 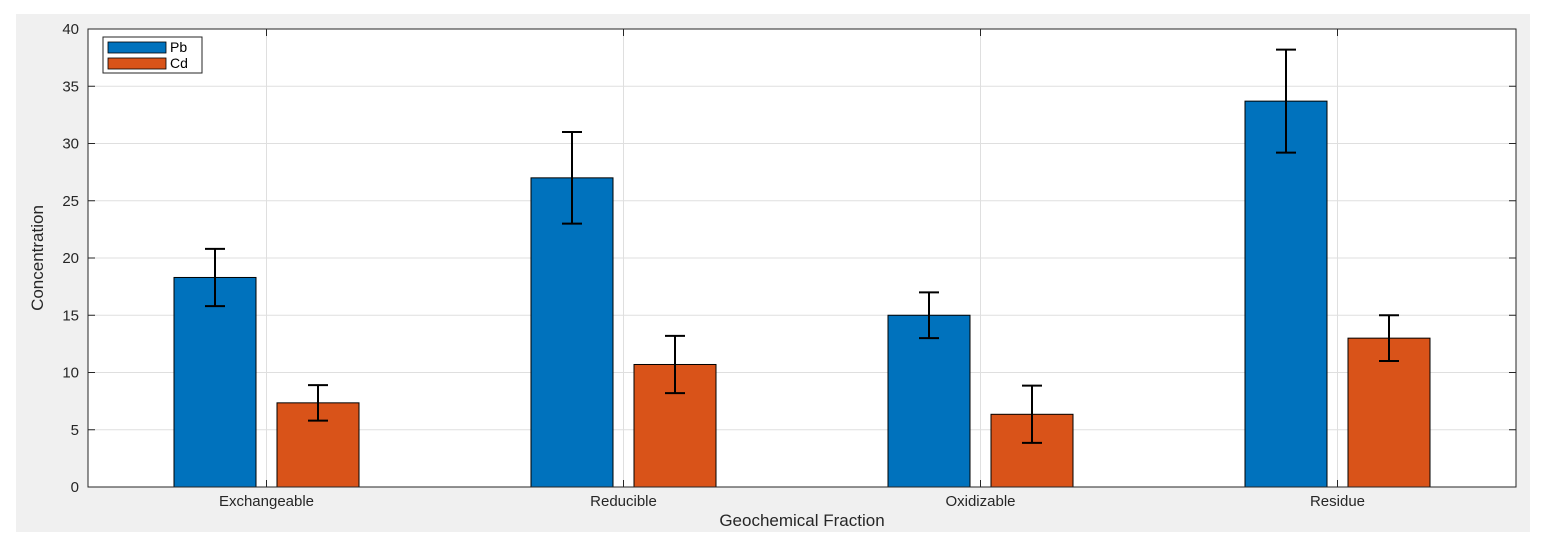 What do you see at coordinates (623, 501) in the screenshot?
I see `x-tick-label: Reducible` at bounding box center [623, 501].